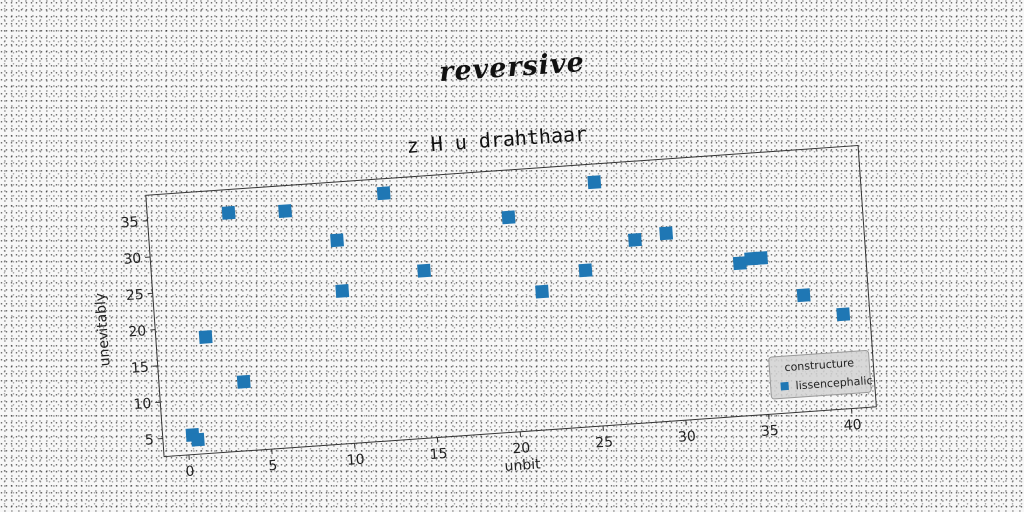 The image size is (1024, 512). Describe the element at coordinates (142, 404) in the screenshot. I see `y-tick-label: 10` at that location.